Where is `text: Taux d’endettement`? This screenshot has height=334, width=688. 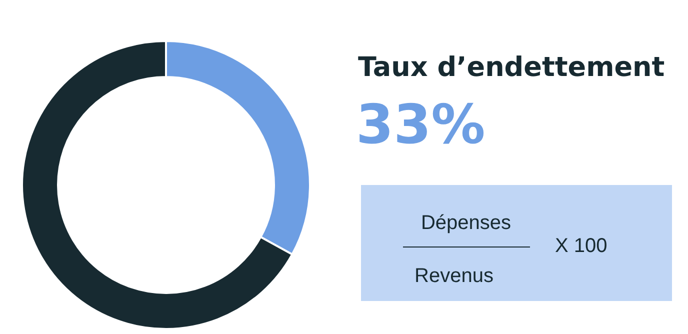 text: Taux d’endettement is located at coordinates (511, 67).